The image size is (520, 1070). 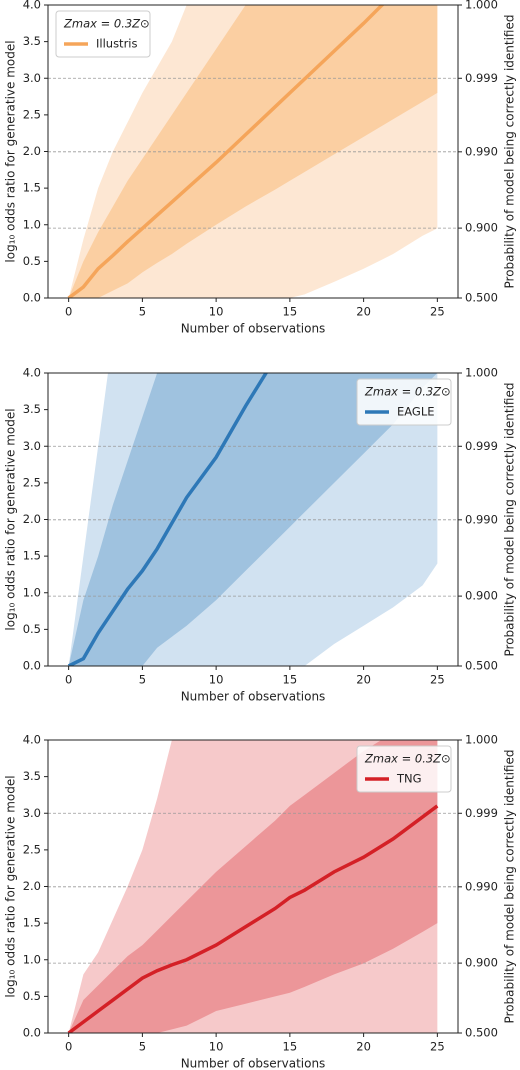 I want to click on legend: Zmax = 0.3Z⊙ TNG, so click(x=404, y=769).